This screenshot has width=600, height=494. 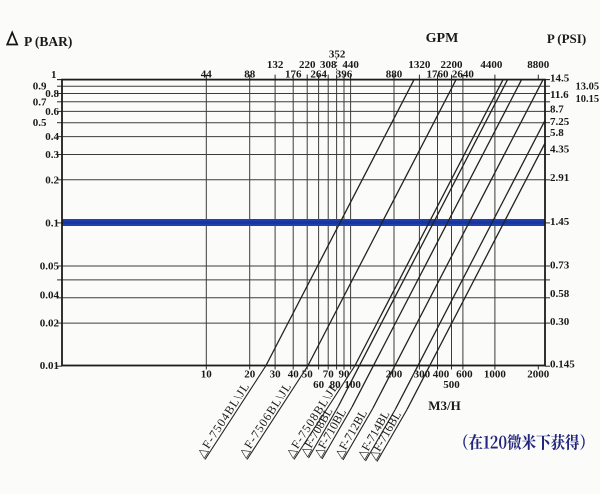 What do you see at coordinates (441, 375) in the screenshot?
I see `svg-text: 400` at bounding box center [441, 375].